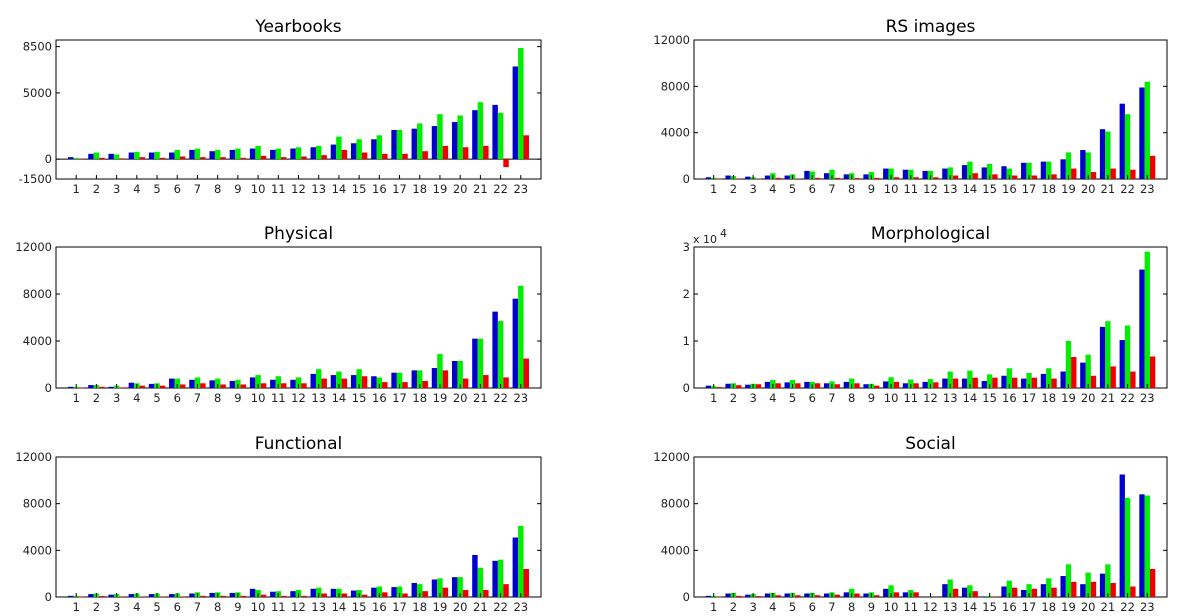 This screenshot has width=1177, height=616. Describe the element at coordinates (1068, 398) in the screenshot. I see `x-tick-label: 19` at that location.